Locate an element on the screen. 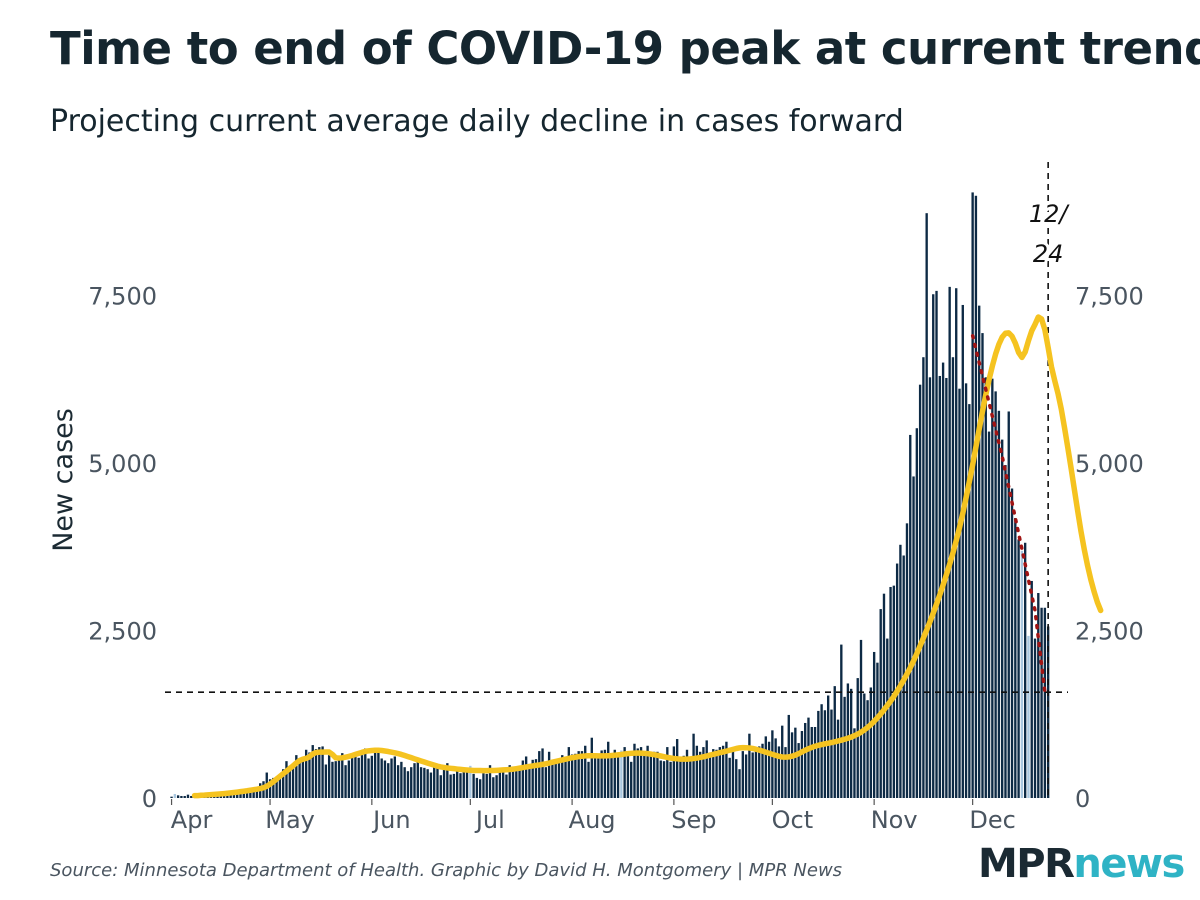 Image resolution: width=1200 pixels, height=900 pixels. x-tick-label: Dec is located at coordinates (992, 820).